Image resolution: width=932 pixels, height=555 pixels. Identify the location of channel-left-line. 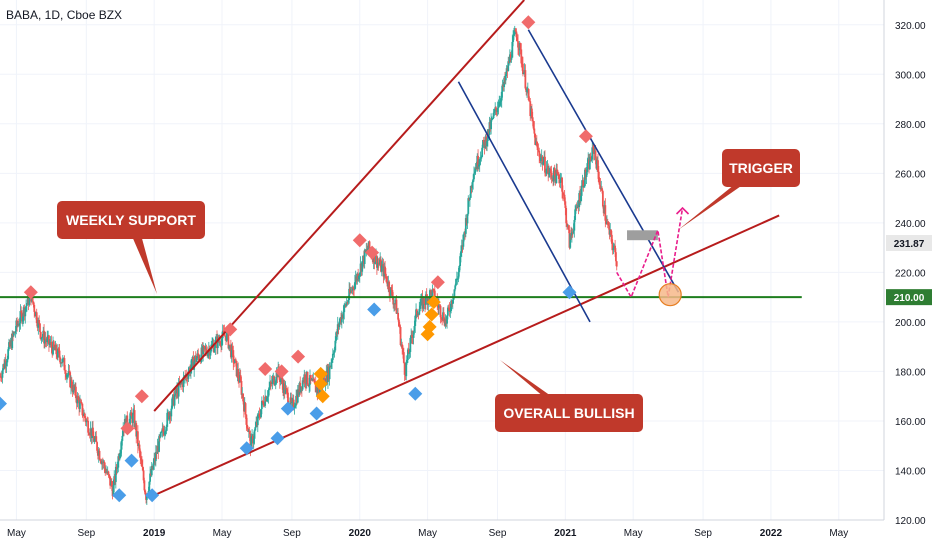
(524, 202).